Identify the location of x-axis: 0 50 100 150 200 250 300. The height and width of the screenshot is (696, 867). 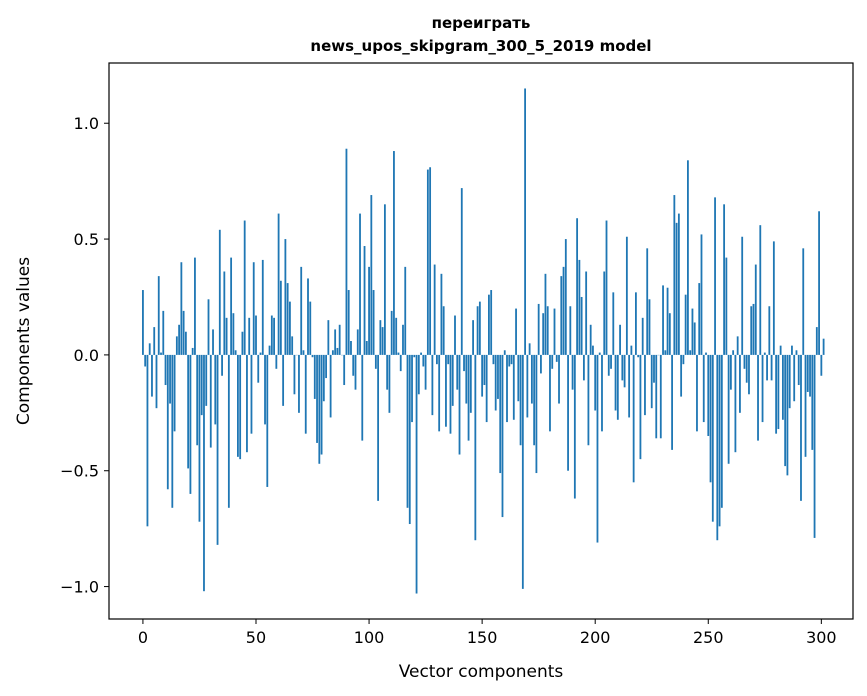
(487, 633).